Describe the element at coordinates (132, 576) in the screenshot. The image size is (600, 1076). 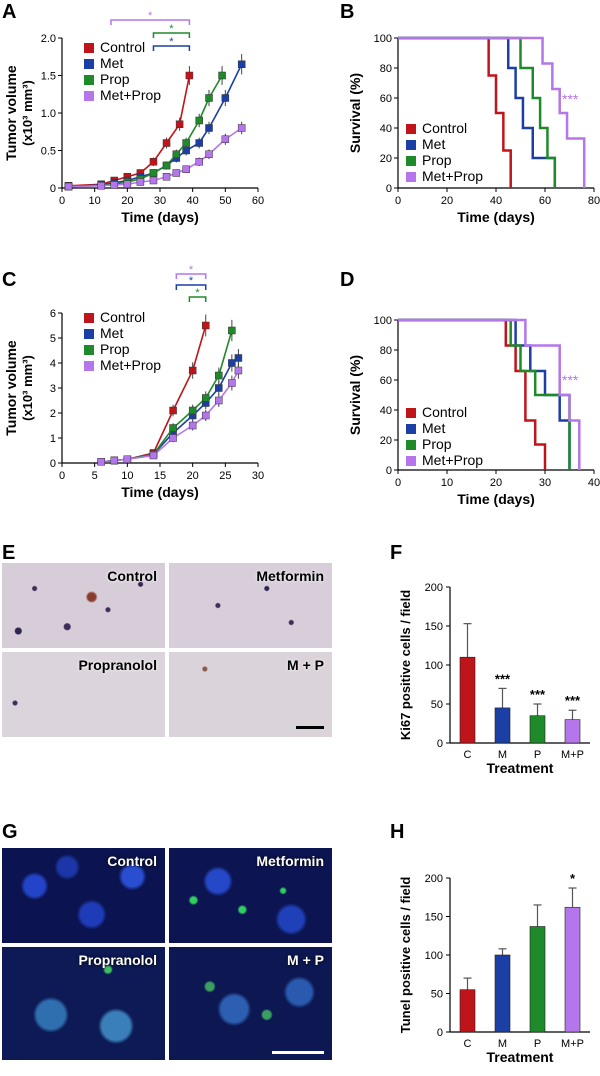
I see `image-label: Control` at that location.